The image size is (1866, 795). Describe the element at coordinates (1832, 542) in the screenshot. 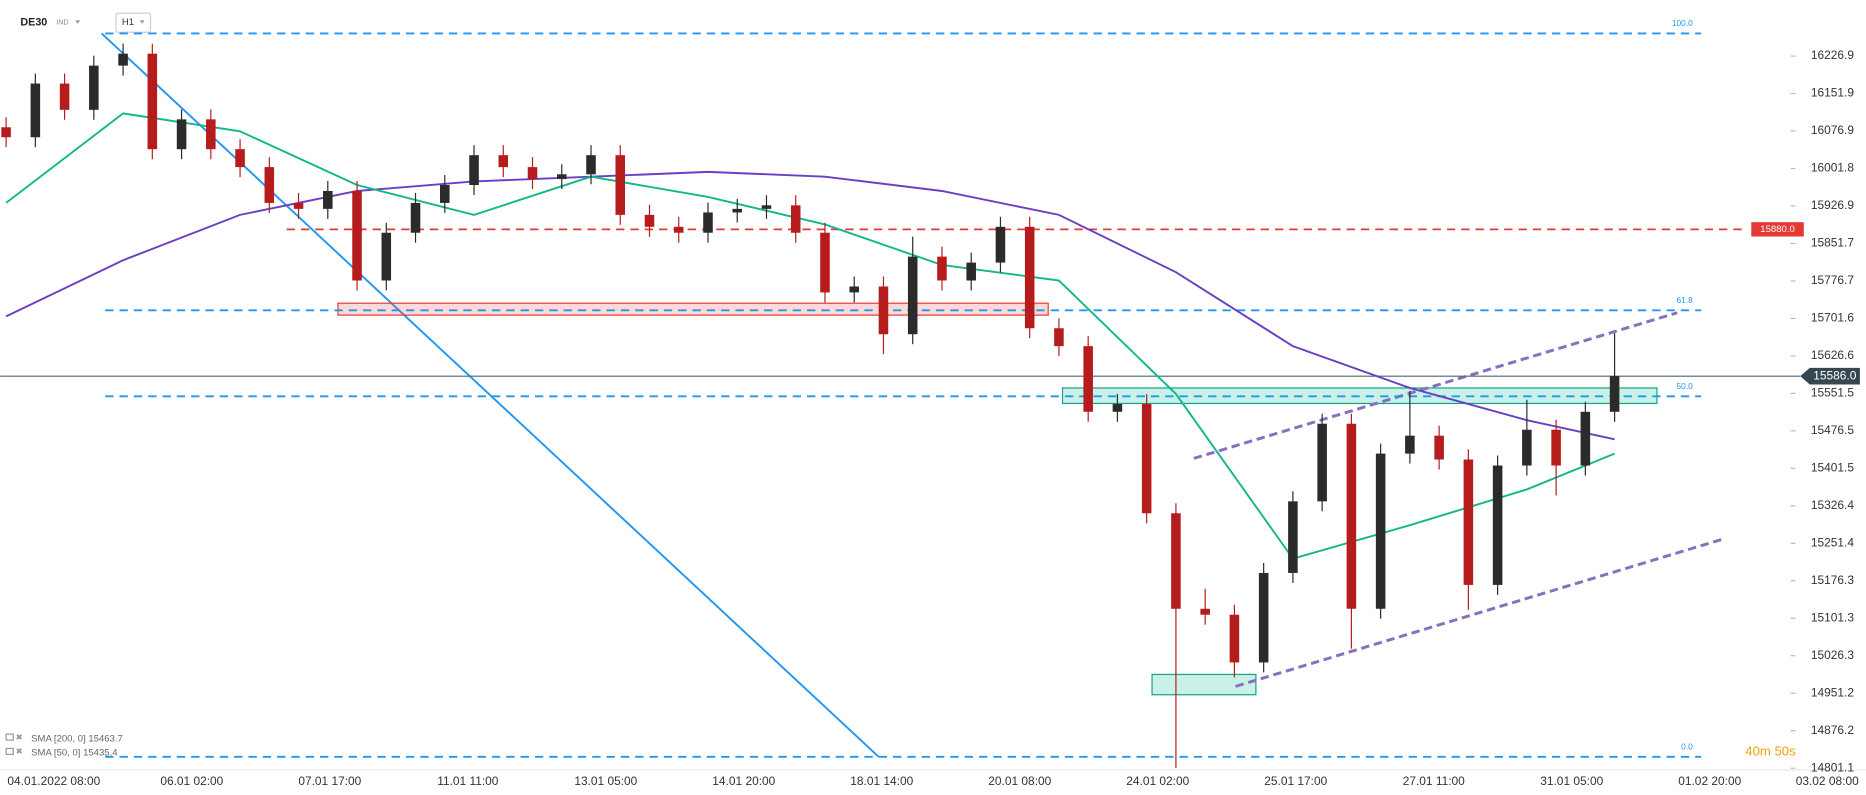

I see `y-tick-label: 15251.4` at that location.